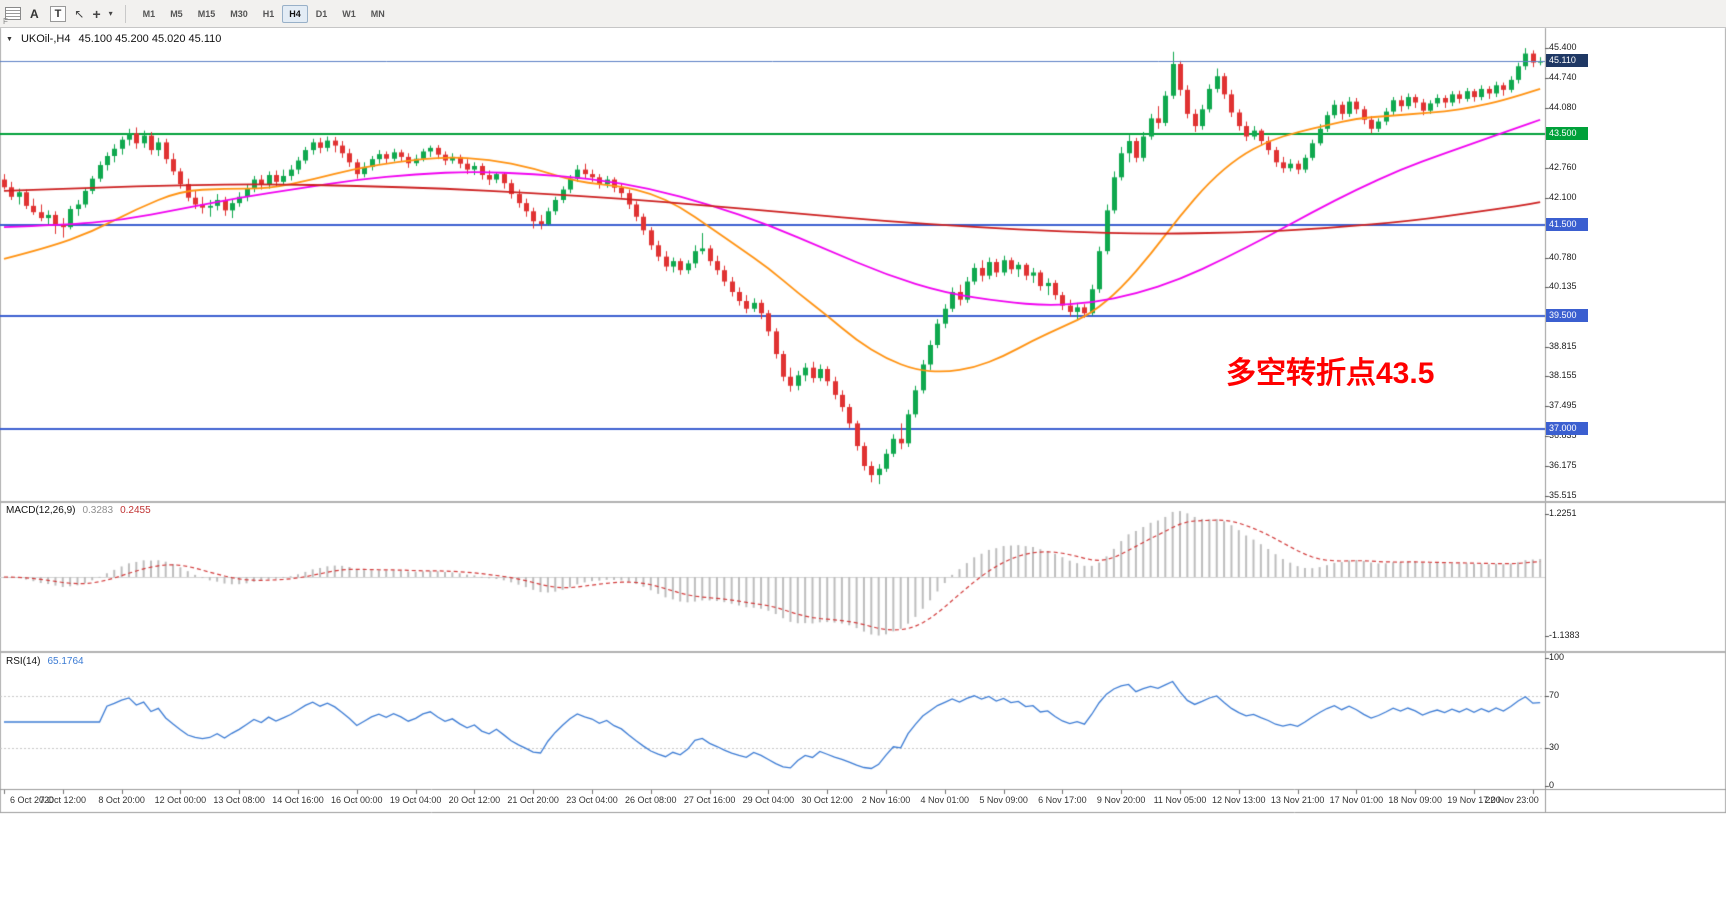  I want to click on main-toolbar: A T ↖ + ▾ M1 M5 M15 M30 H1 H4 D1 W1 MN F, so click(863, 14).